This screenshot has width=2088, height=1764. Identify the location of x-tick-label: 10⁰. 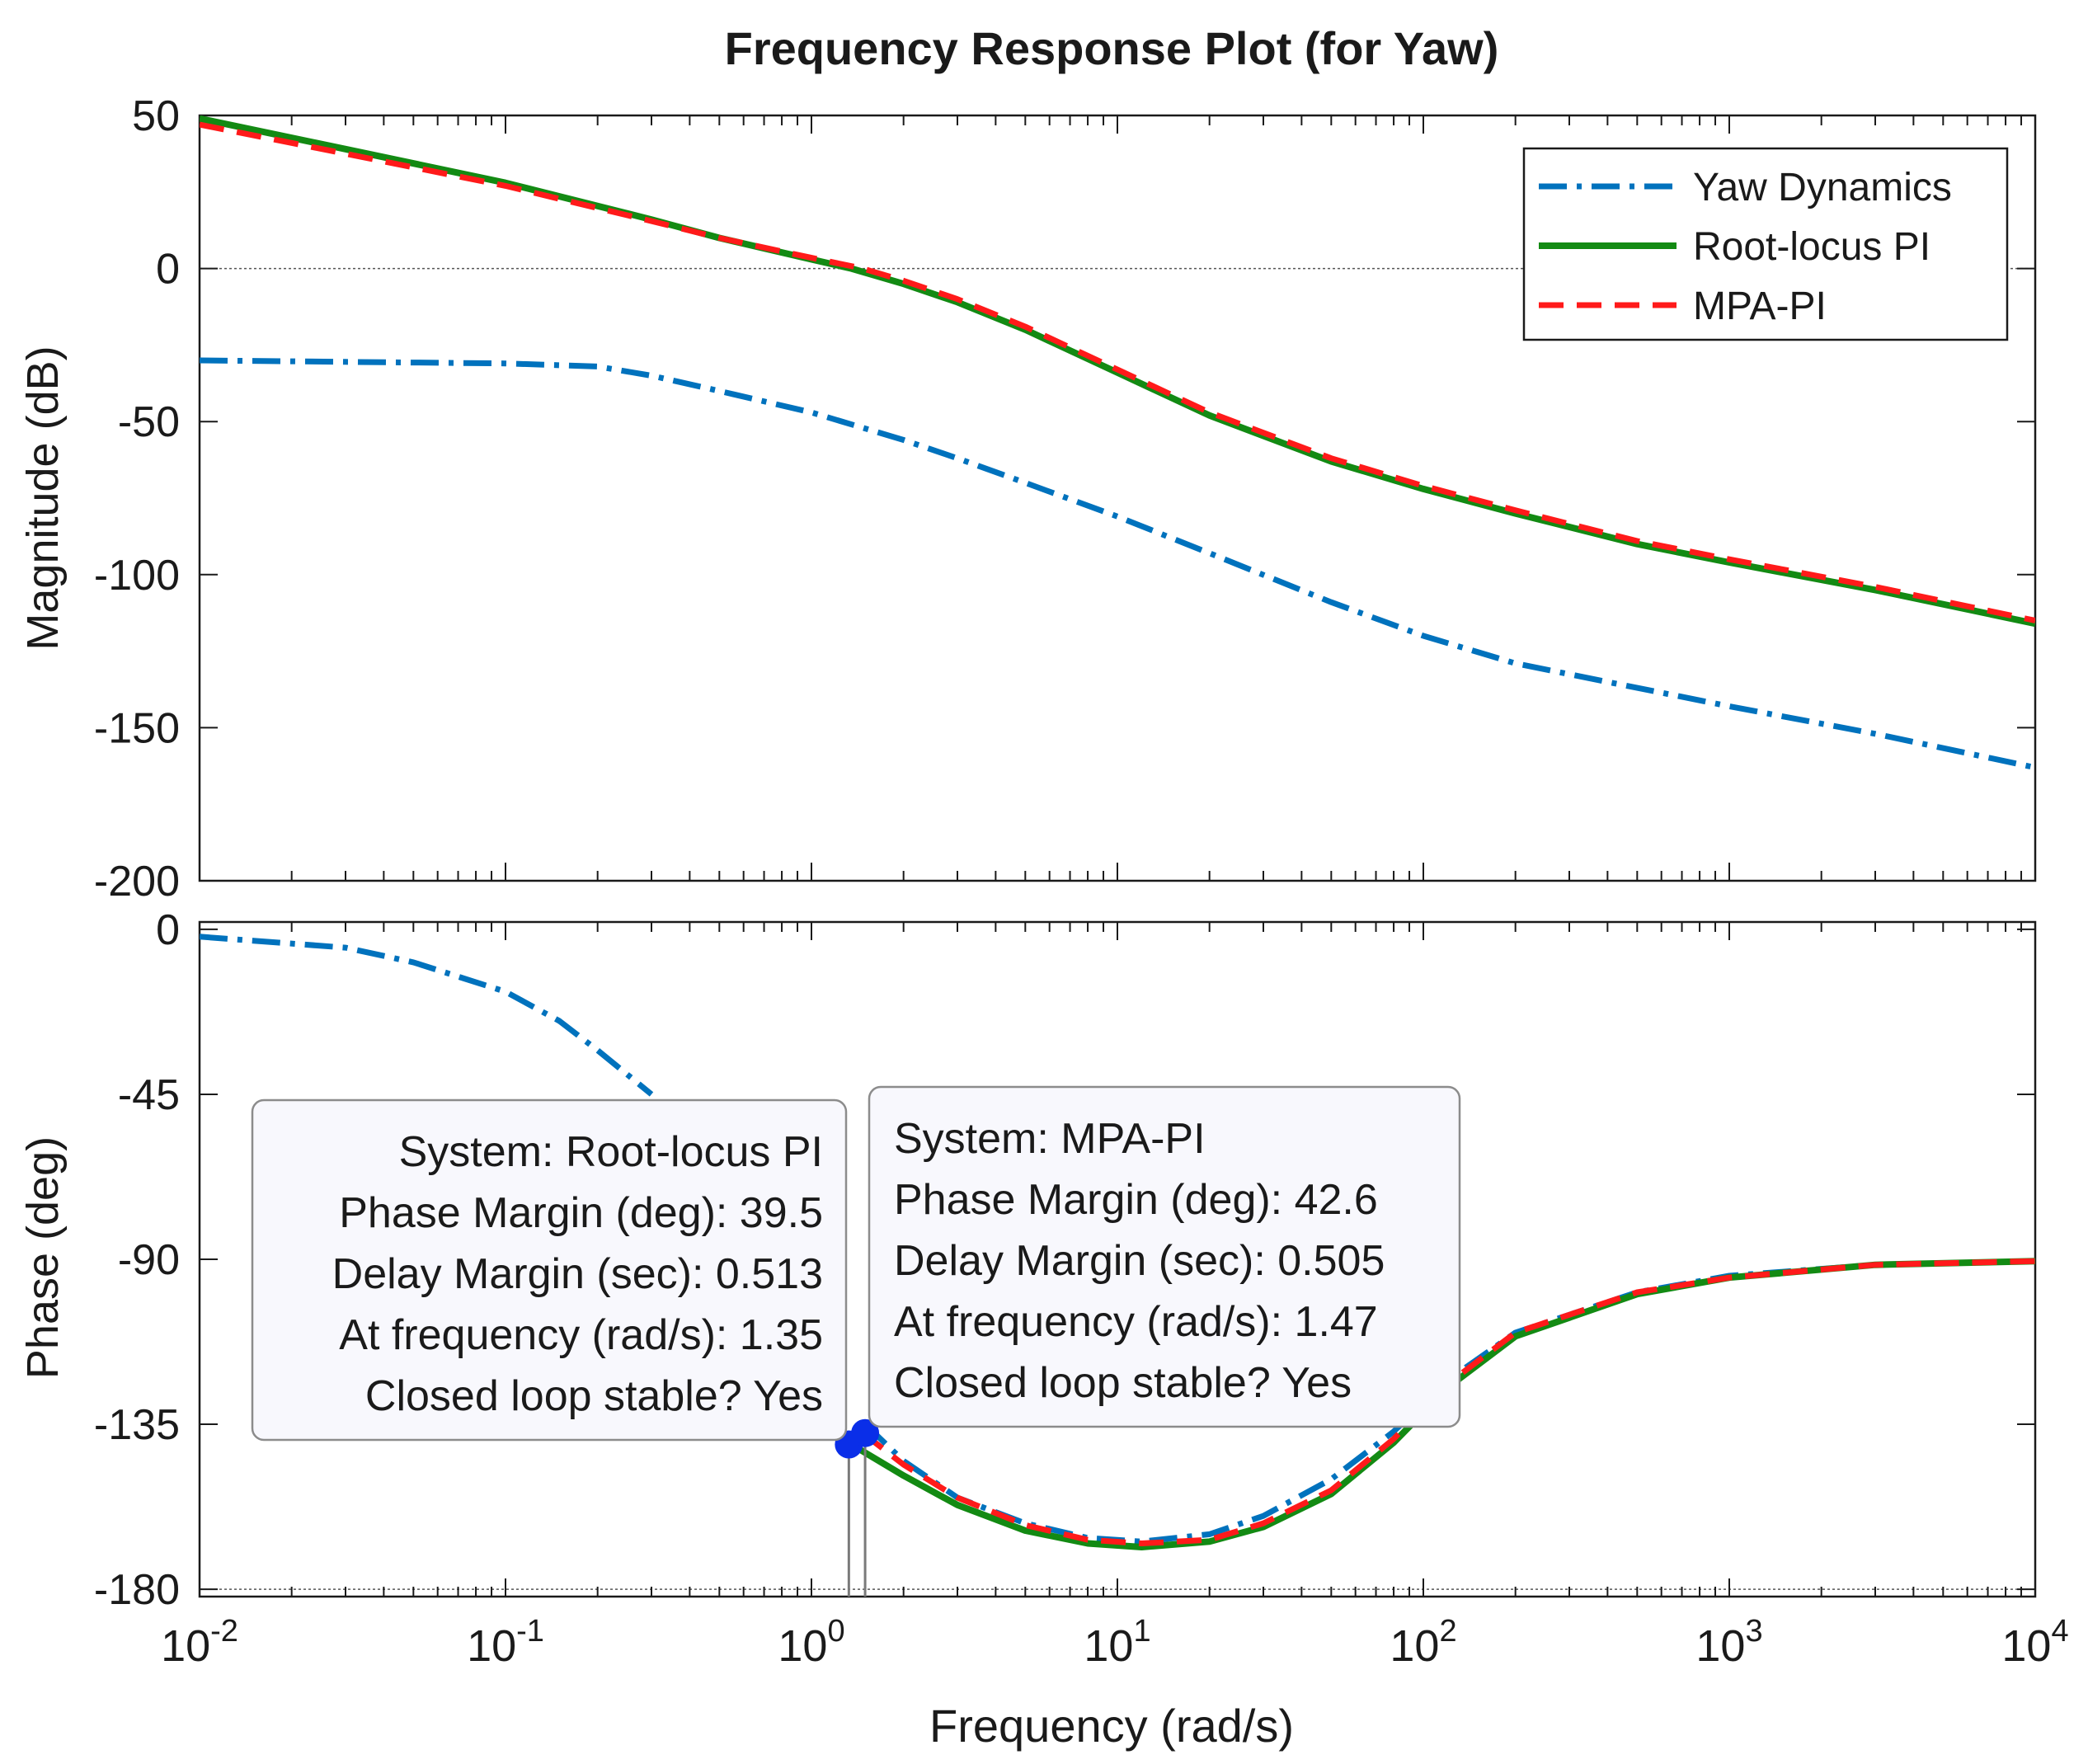
(811, 1642).